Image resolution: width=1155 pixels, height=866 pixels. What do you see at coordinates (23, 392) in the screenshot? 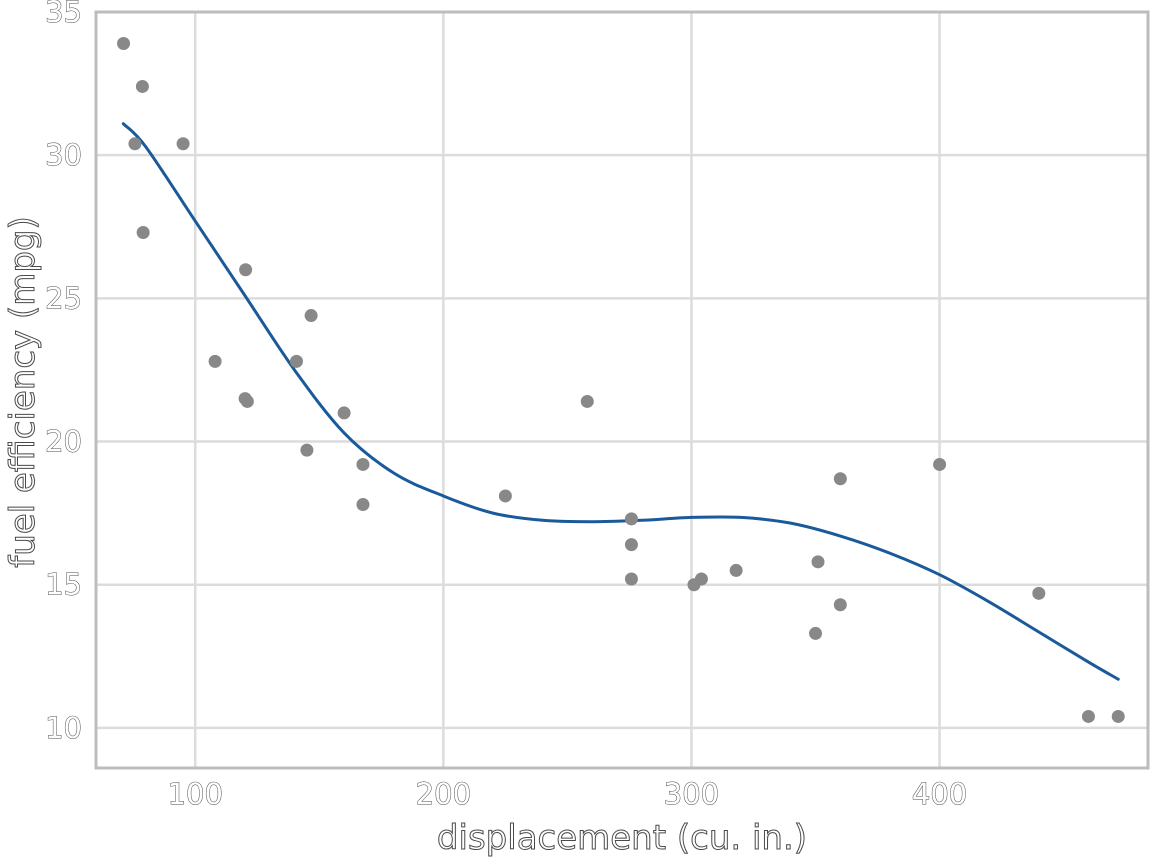
I see `y-axis-title: fuel efficiency (mpg)` at bounding box center [23, 392].